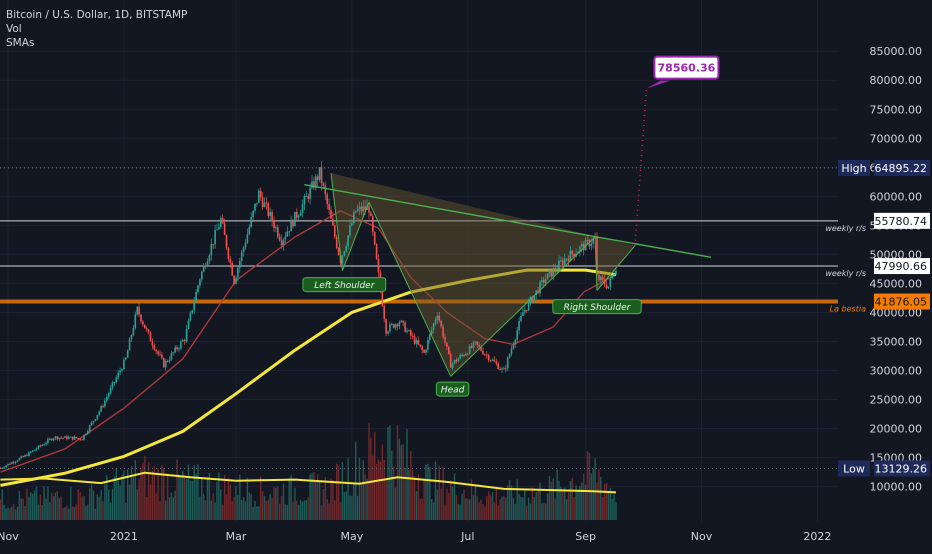 This screenshot has height=554, width=932. What do you see at coordinates (853, 168) in the screenshot?
I see `price-line-tag: High` at bounding box center [853, 168].